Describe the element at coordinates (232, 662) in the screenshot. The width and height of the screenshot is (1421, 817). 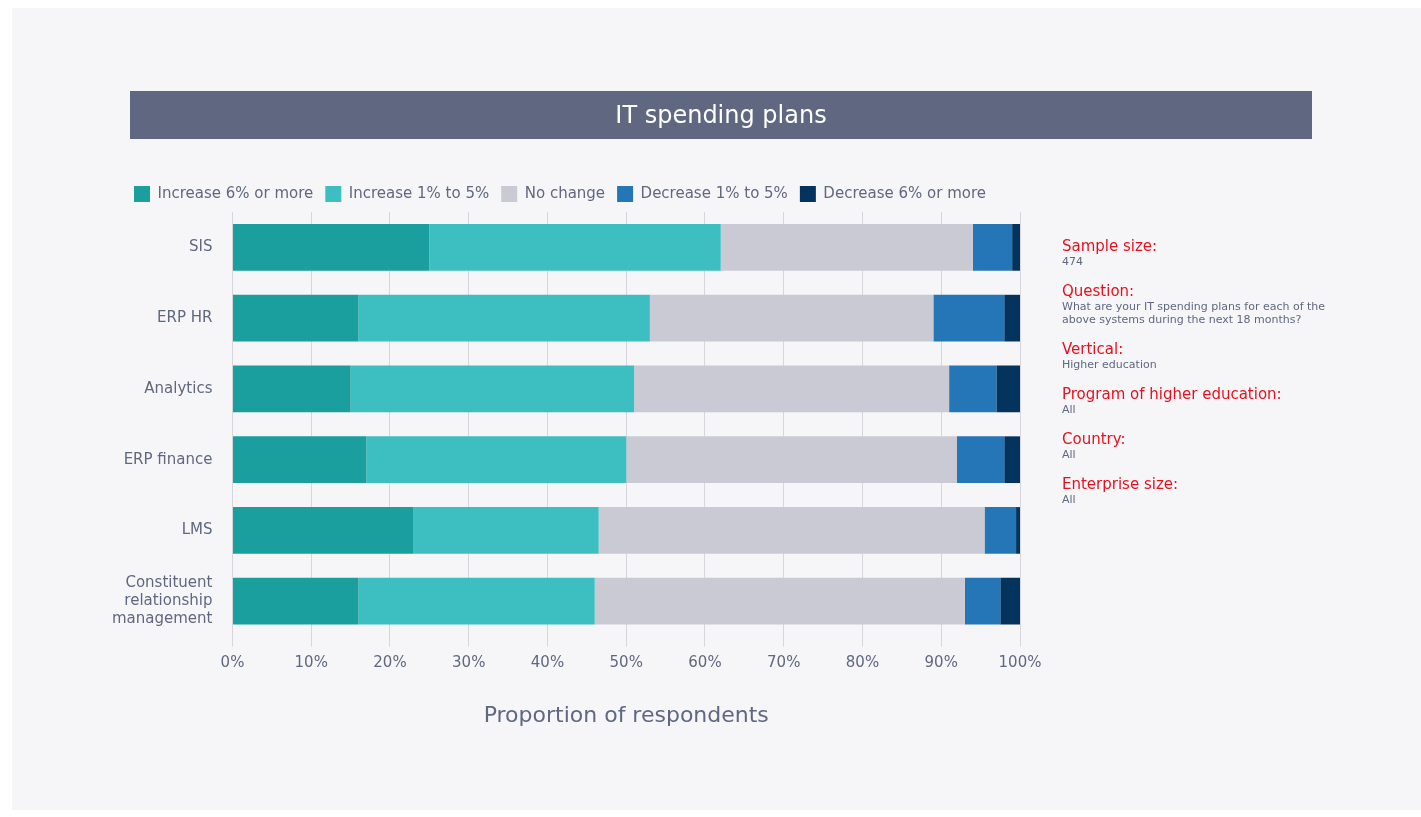
I see `x-tick-label: 0%` at that location.